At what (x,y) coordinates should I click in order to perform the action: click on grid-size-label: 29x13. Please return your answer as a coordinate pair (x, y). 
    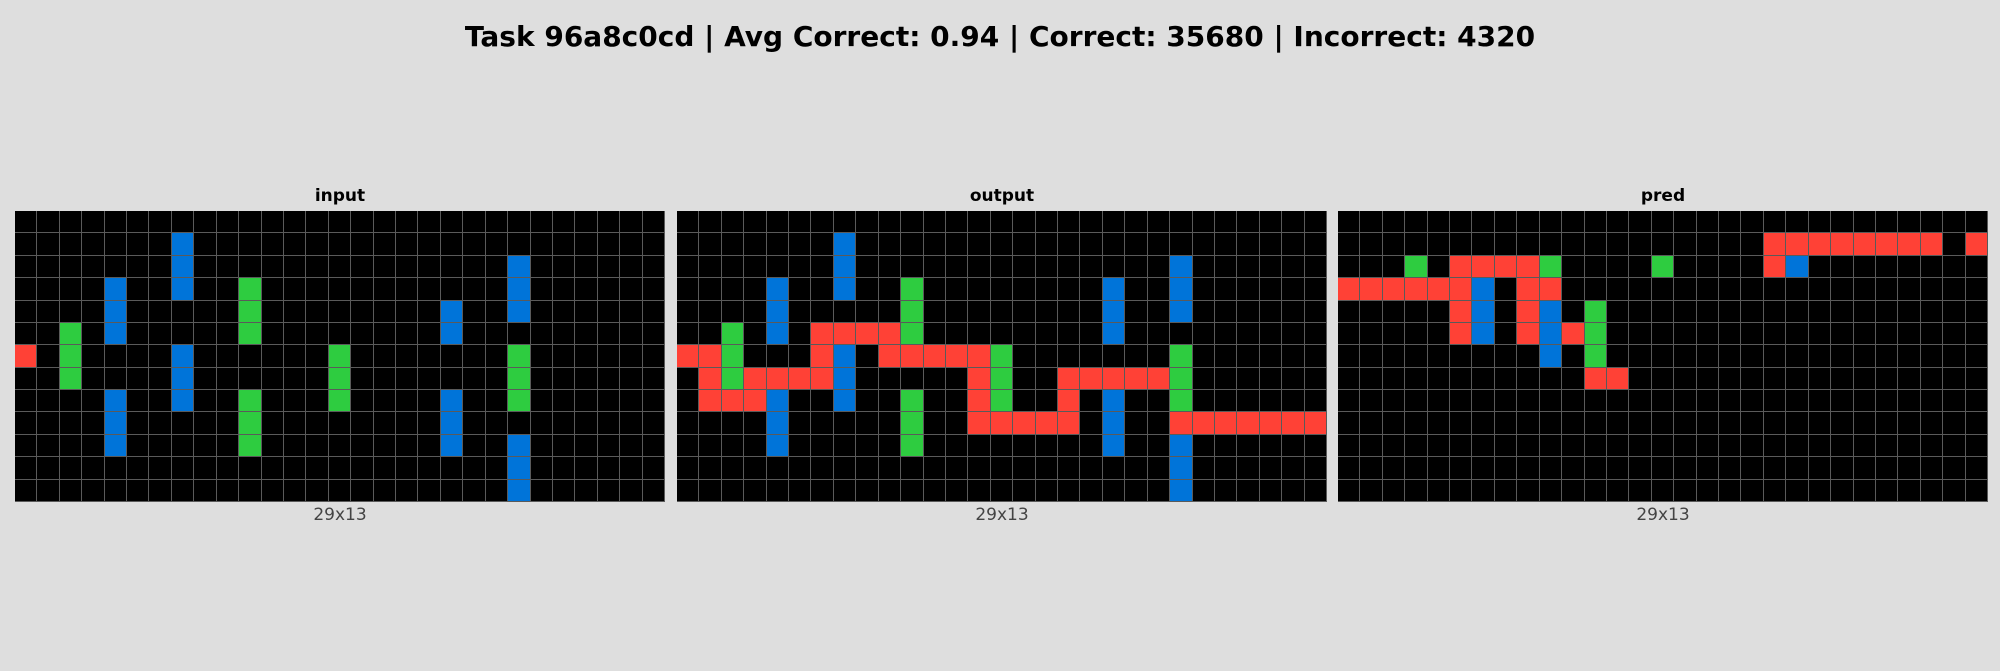
    Looking at the image, I should click on (340, 515).